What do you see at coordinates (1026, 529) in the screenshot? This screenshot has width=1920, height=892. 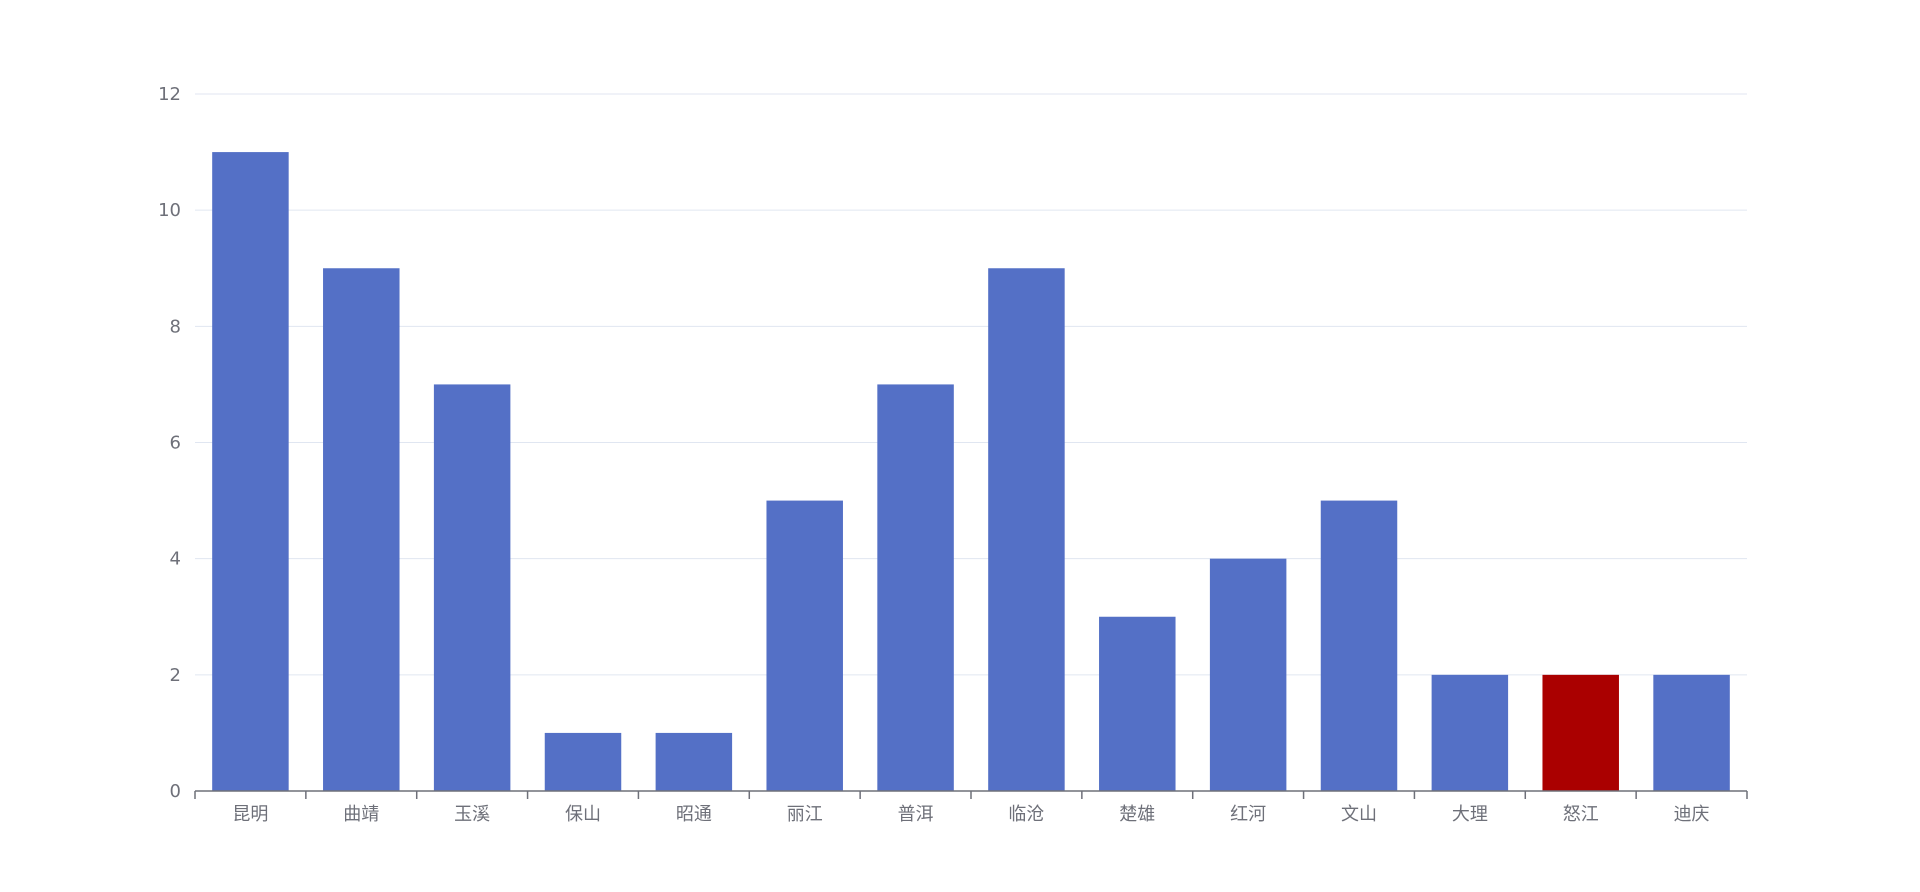 I see `bar-临沧` at bounding box center [1026, 529].